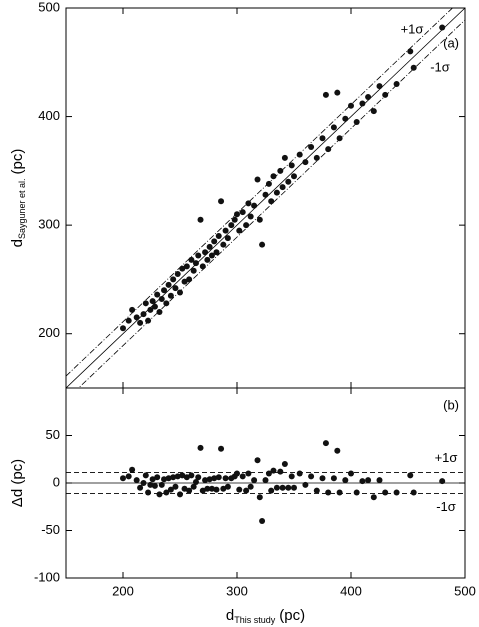 The height and width of the screenshot is (627, 479). I want to click on y-axis-label-main: d, so click(17, 243).